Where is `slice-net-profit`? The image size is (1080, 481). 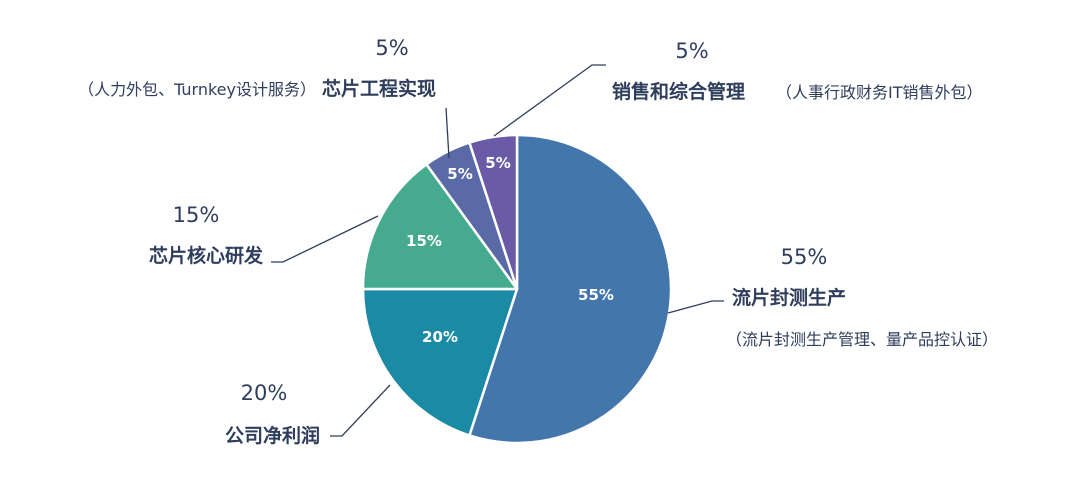
slice-net-profit is located at coordinates (440, 362).